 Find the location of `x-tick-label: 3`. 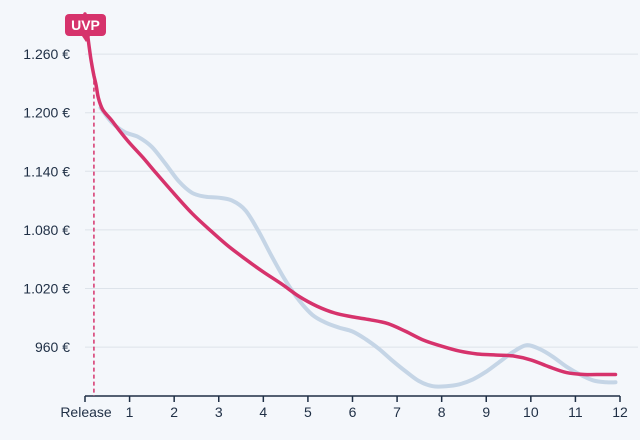

x-tick-label: 3 is located at coordinates (219, 412).